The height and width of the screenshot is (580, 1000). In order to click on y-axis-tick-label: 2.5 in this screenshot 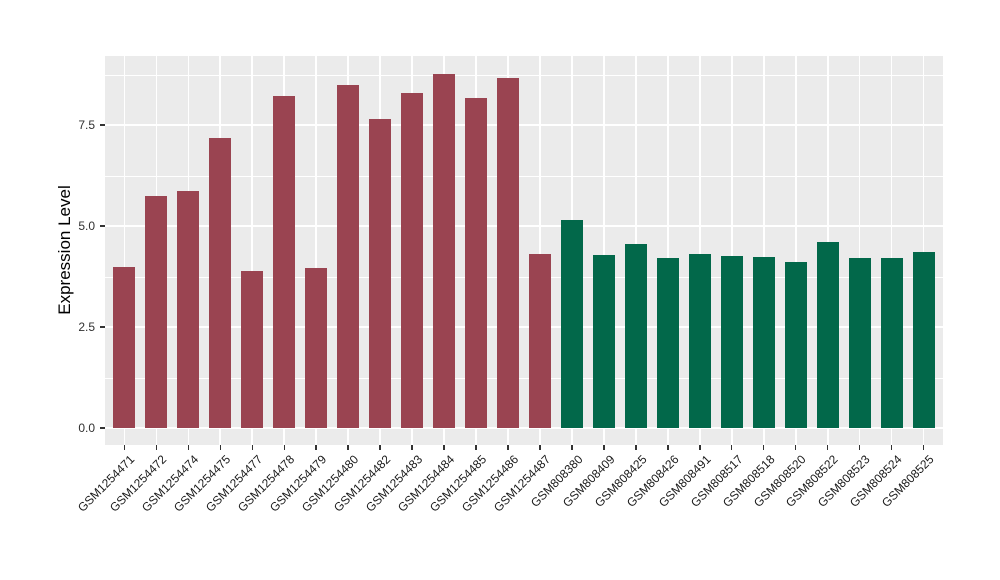, I will do `click(86, 327)`.